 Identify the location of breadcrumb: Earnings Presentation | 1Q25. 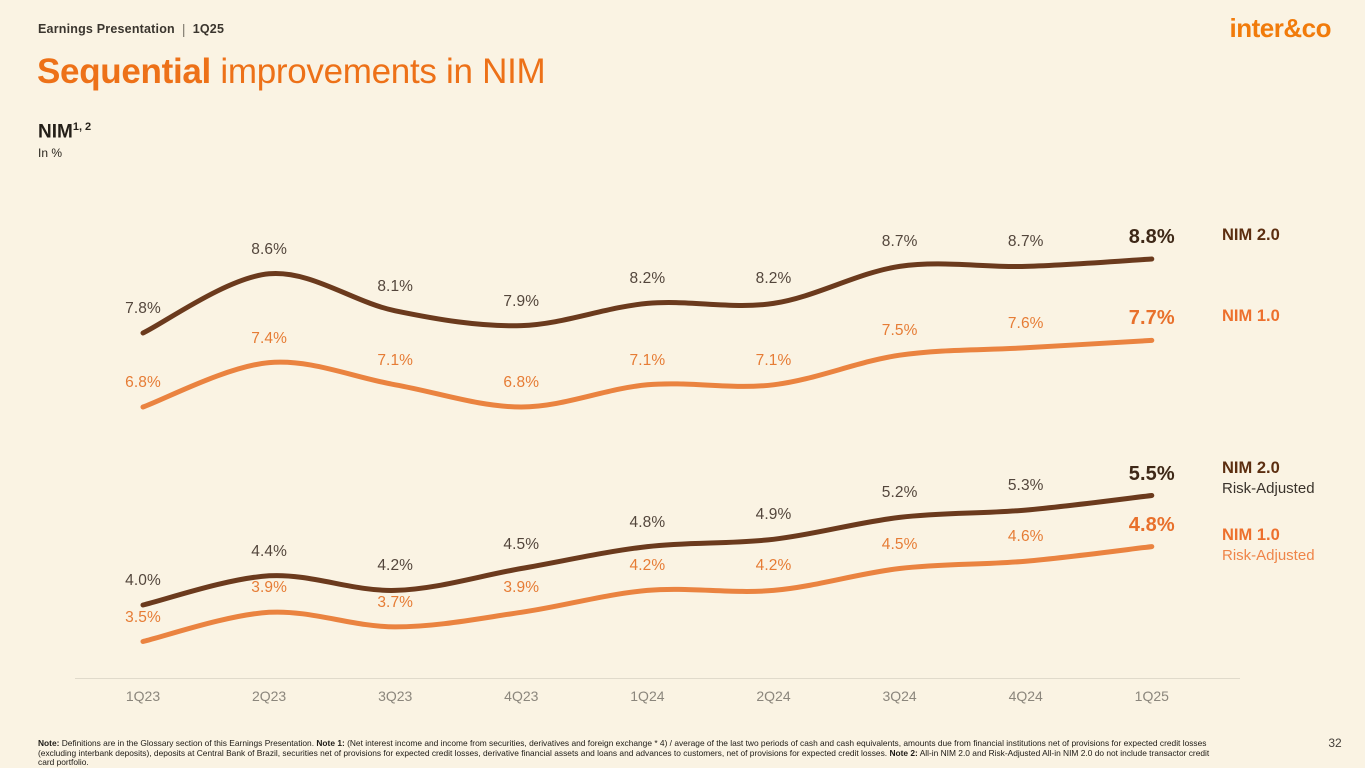
(131, 29).